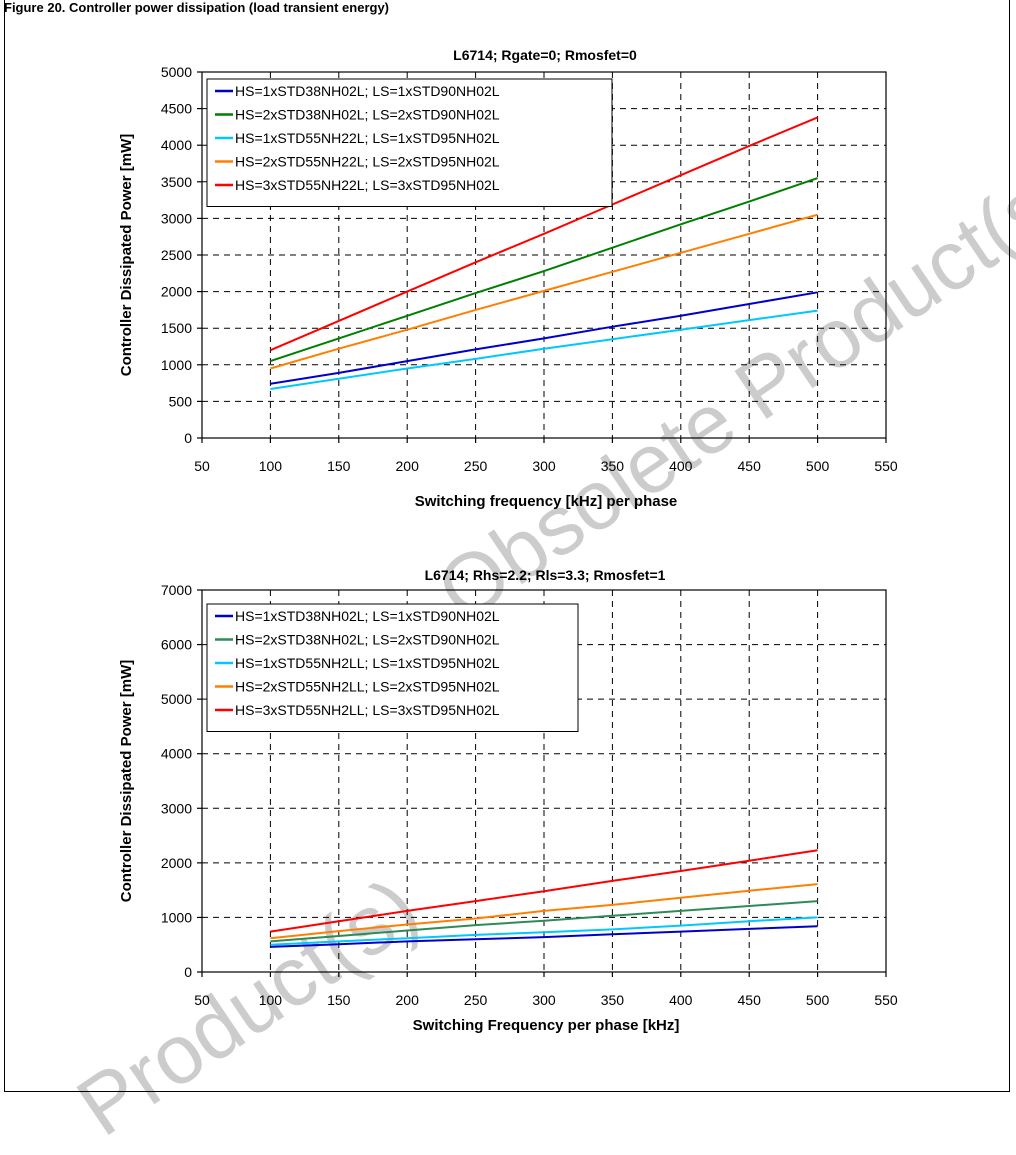 The height and width of the screenshot is (1155, 1016). What do you see at coordinates (546, 1025) in the screenshot?
I see `x-axis-label: Switching Frequency per phase [kHz]` at bounding box center [546, 1025].